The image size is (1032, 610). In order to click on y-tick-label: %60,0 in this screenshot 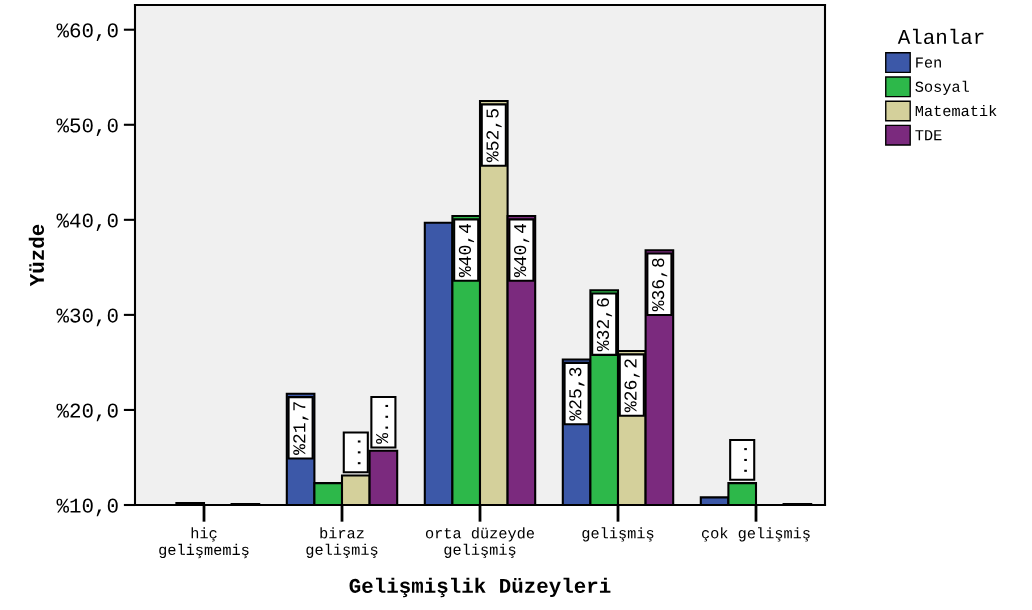, I will do `click(87, 32)`.